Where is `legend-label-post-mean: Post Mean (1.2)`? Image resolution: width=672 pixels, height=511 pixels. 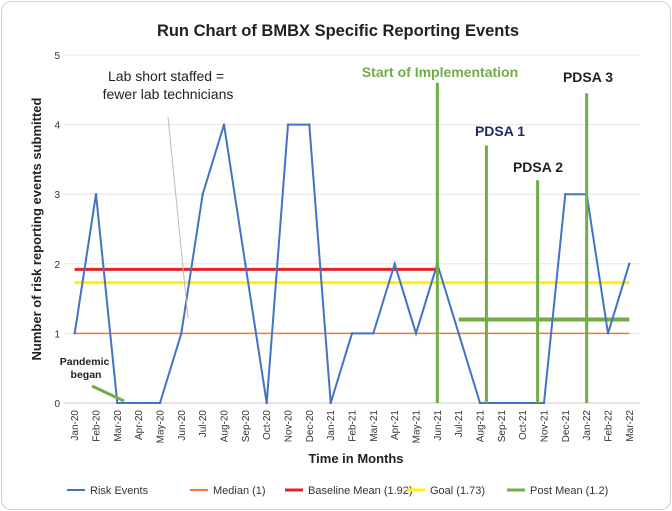 legend-label-post-mean: Post Mean (1.2) is located at coordinates (569, 491).